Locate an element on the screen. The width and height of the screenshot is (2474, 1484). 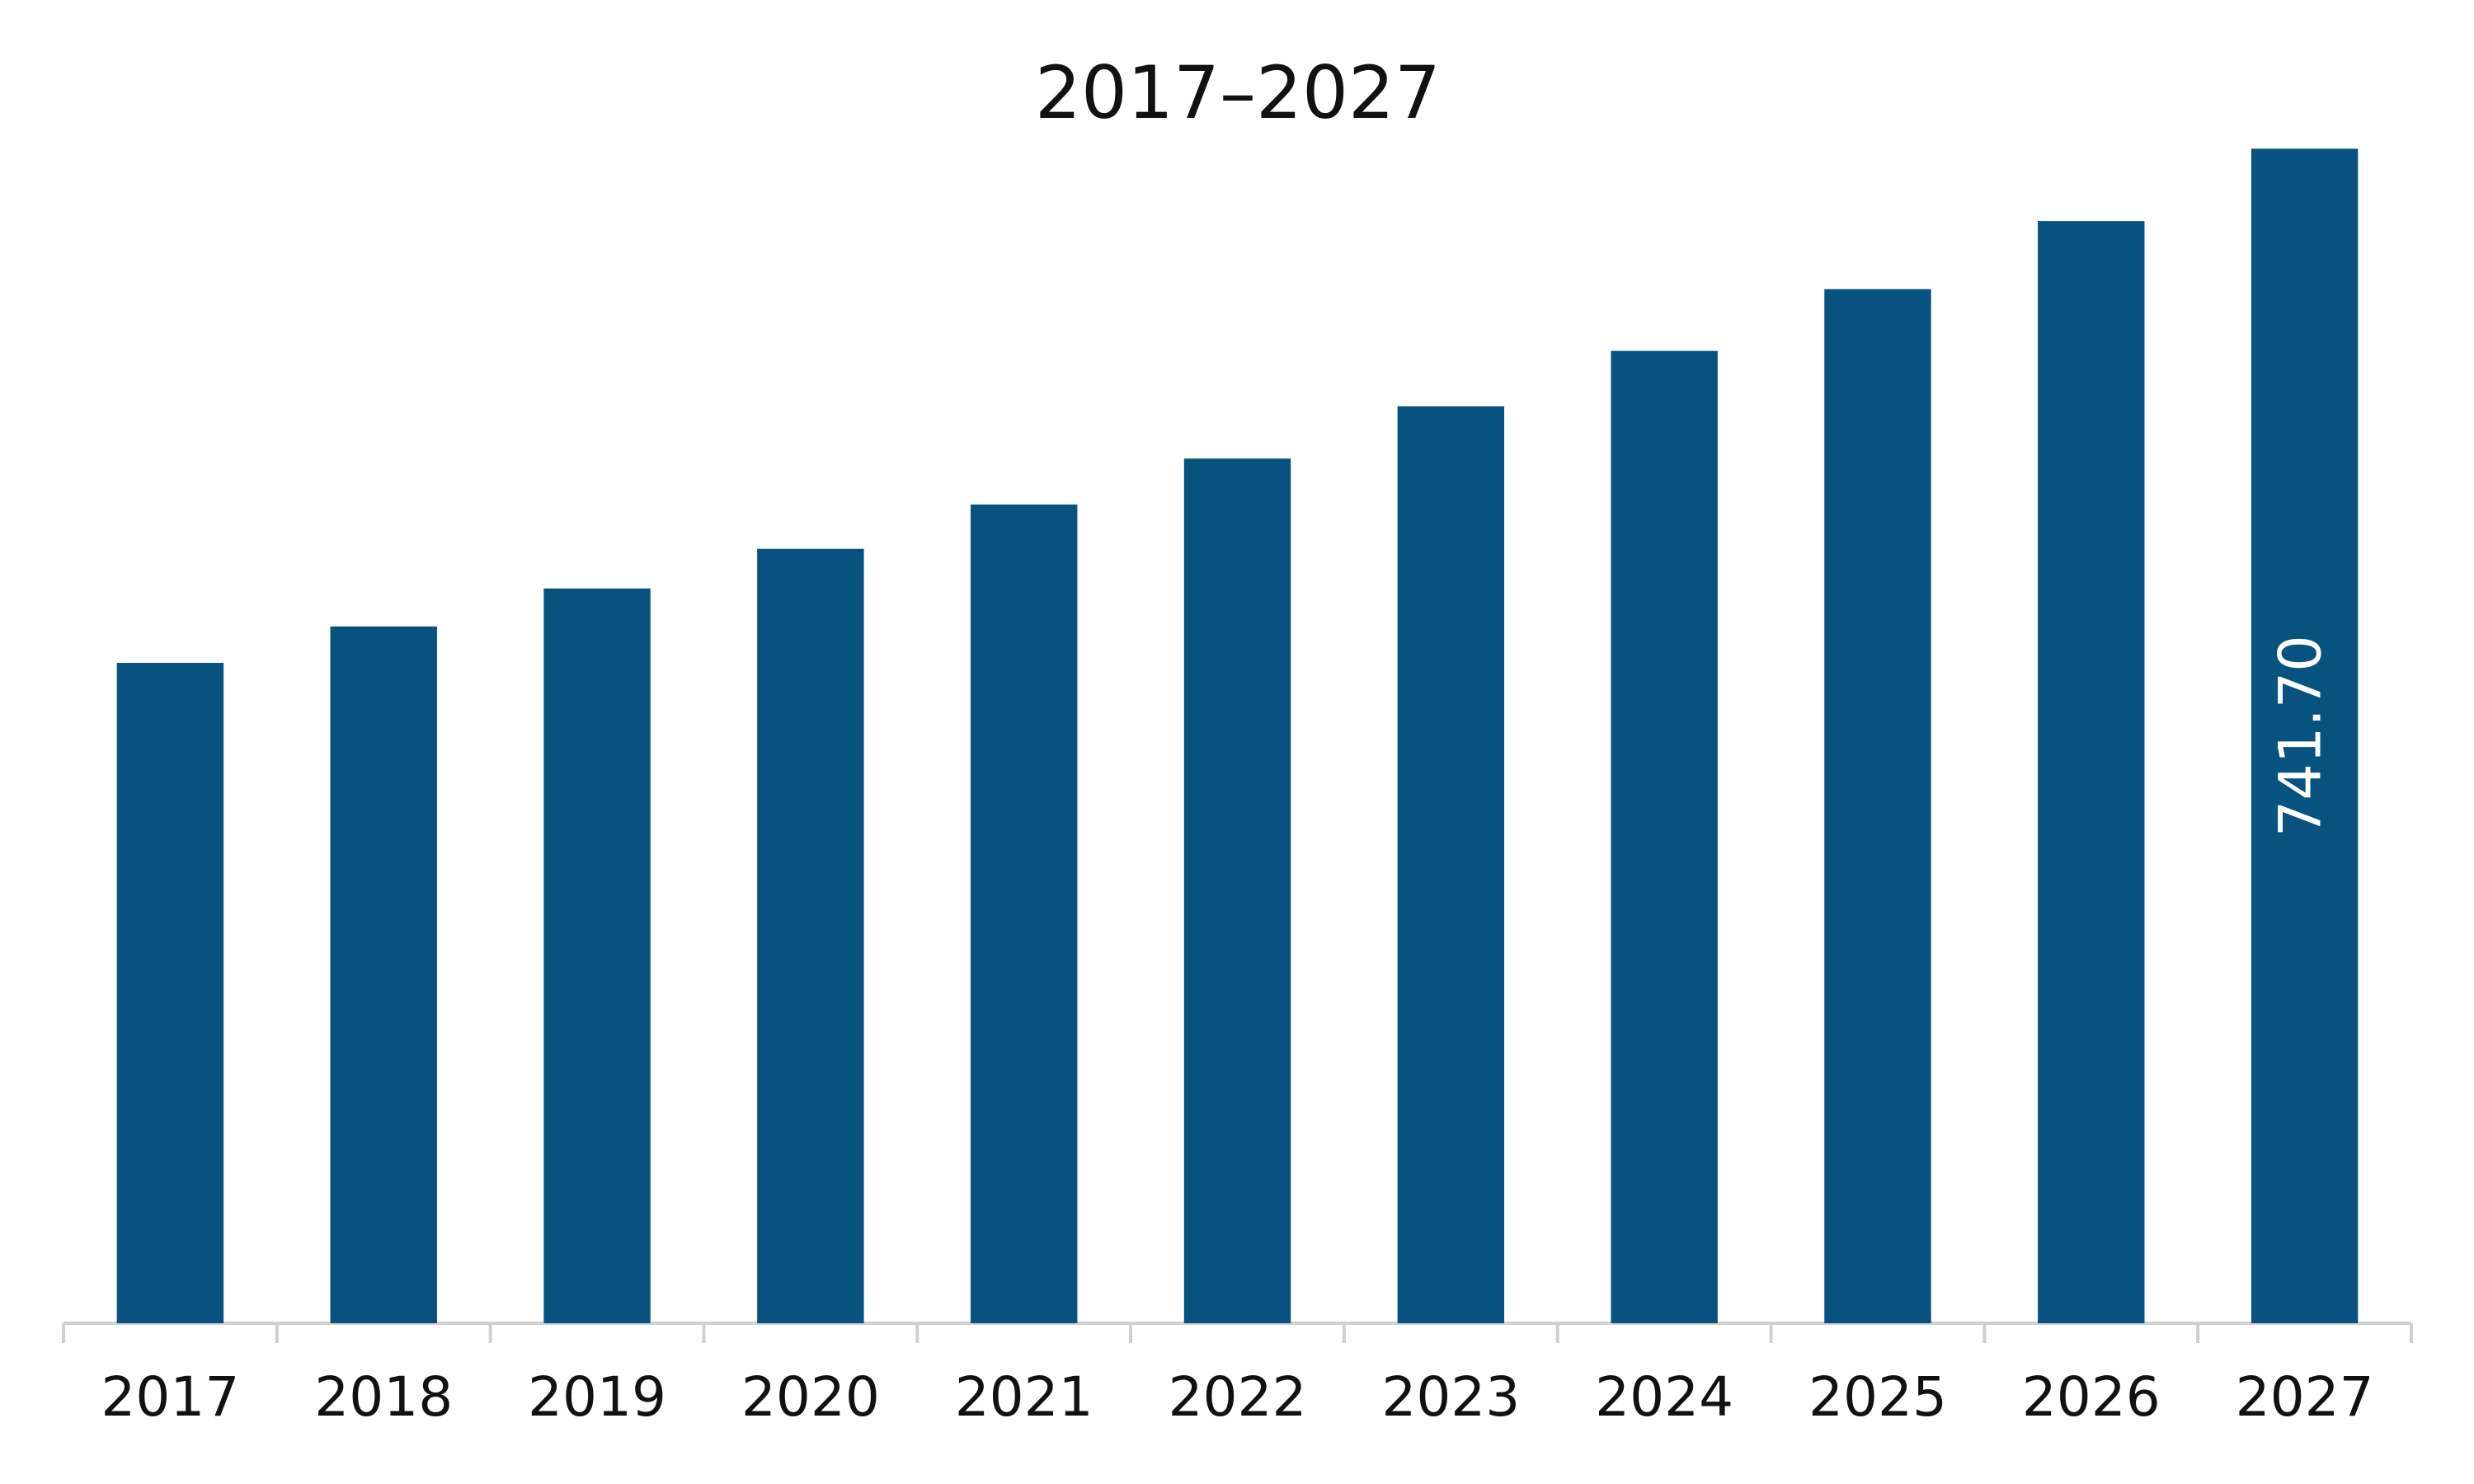
chart-title: 2017–2027 is located at coordinates (1238, 92).